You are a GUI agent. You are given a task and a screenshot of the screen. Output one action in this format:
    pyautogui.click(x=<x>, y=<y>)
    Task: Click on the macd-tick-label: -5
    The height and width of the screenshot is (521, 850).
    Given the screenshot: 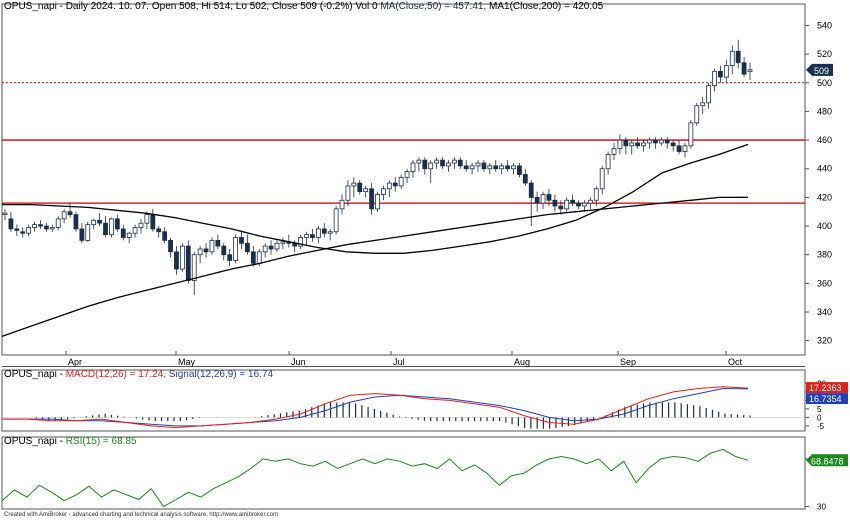 What is the action you would take?
    pyautogui.click(x=821, y=426)
    